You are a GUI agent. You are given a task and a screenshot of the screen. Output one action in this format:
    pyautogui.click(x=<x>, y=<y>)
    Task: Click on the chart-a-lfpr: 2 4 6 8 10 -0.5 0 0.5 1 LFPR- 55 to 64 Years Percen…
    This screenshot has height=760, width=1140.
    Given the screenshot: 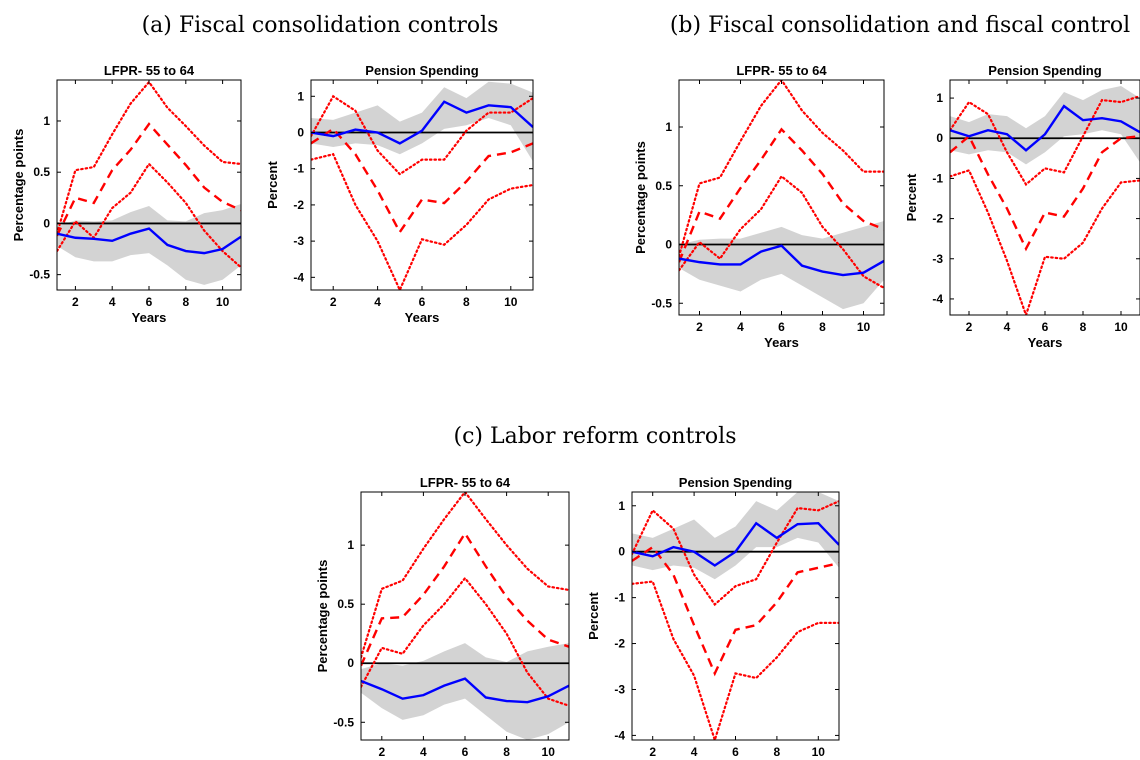 What is the action you would take?
    pyautogui.click(x=126, y=194)
    